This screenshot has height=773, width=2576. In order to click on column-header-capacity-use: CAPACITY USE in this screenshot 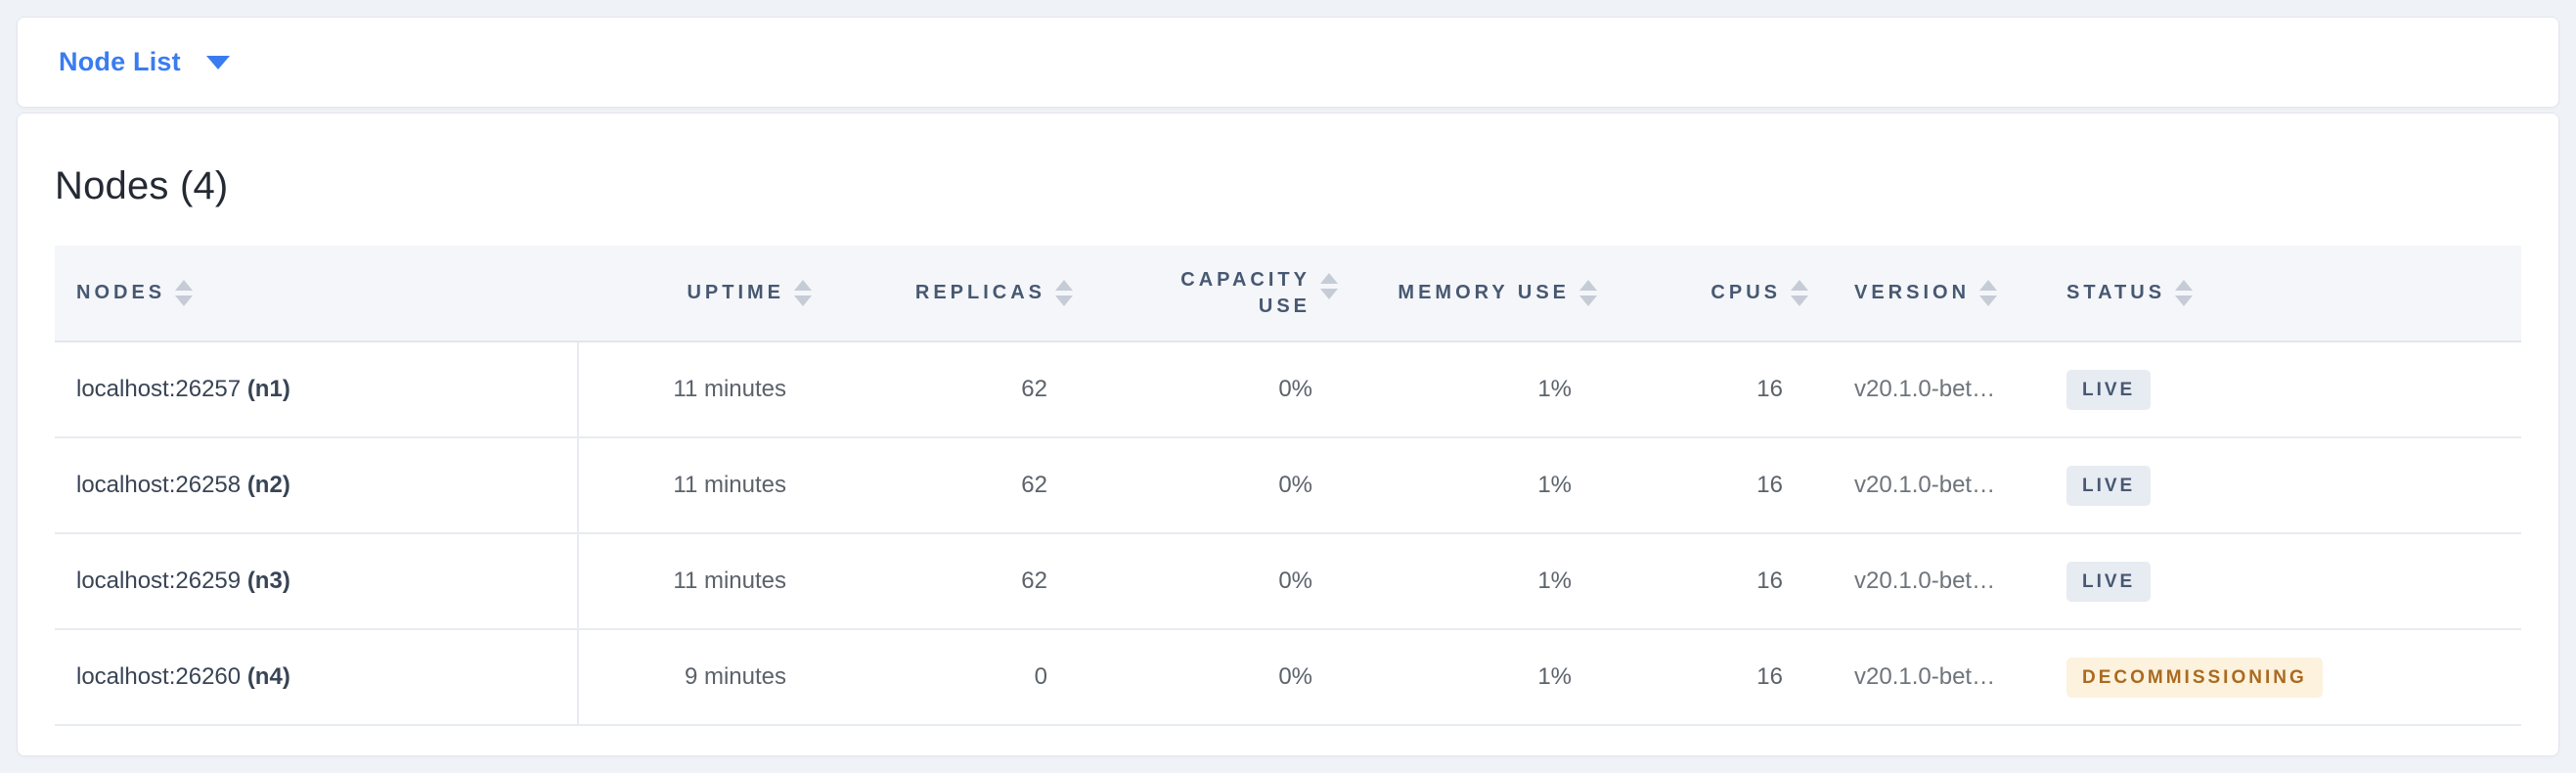, I will do `click(1221, 294)`.